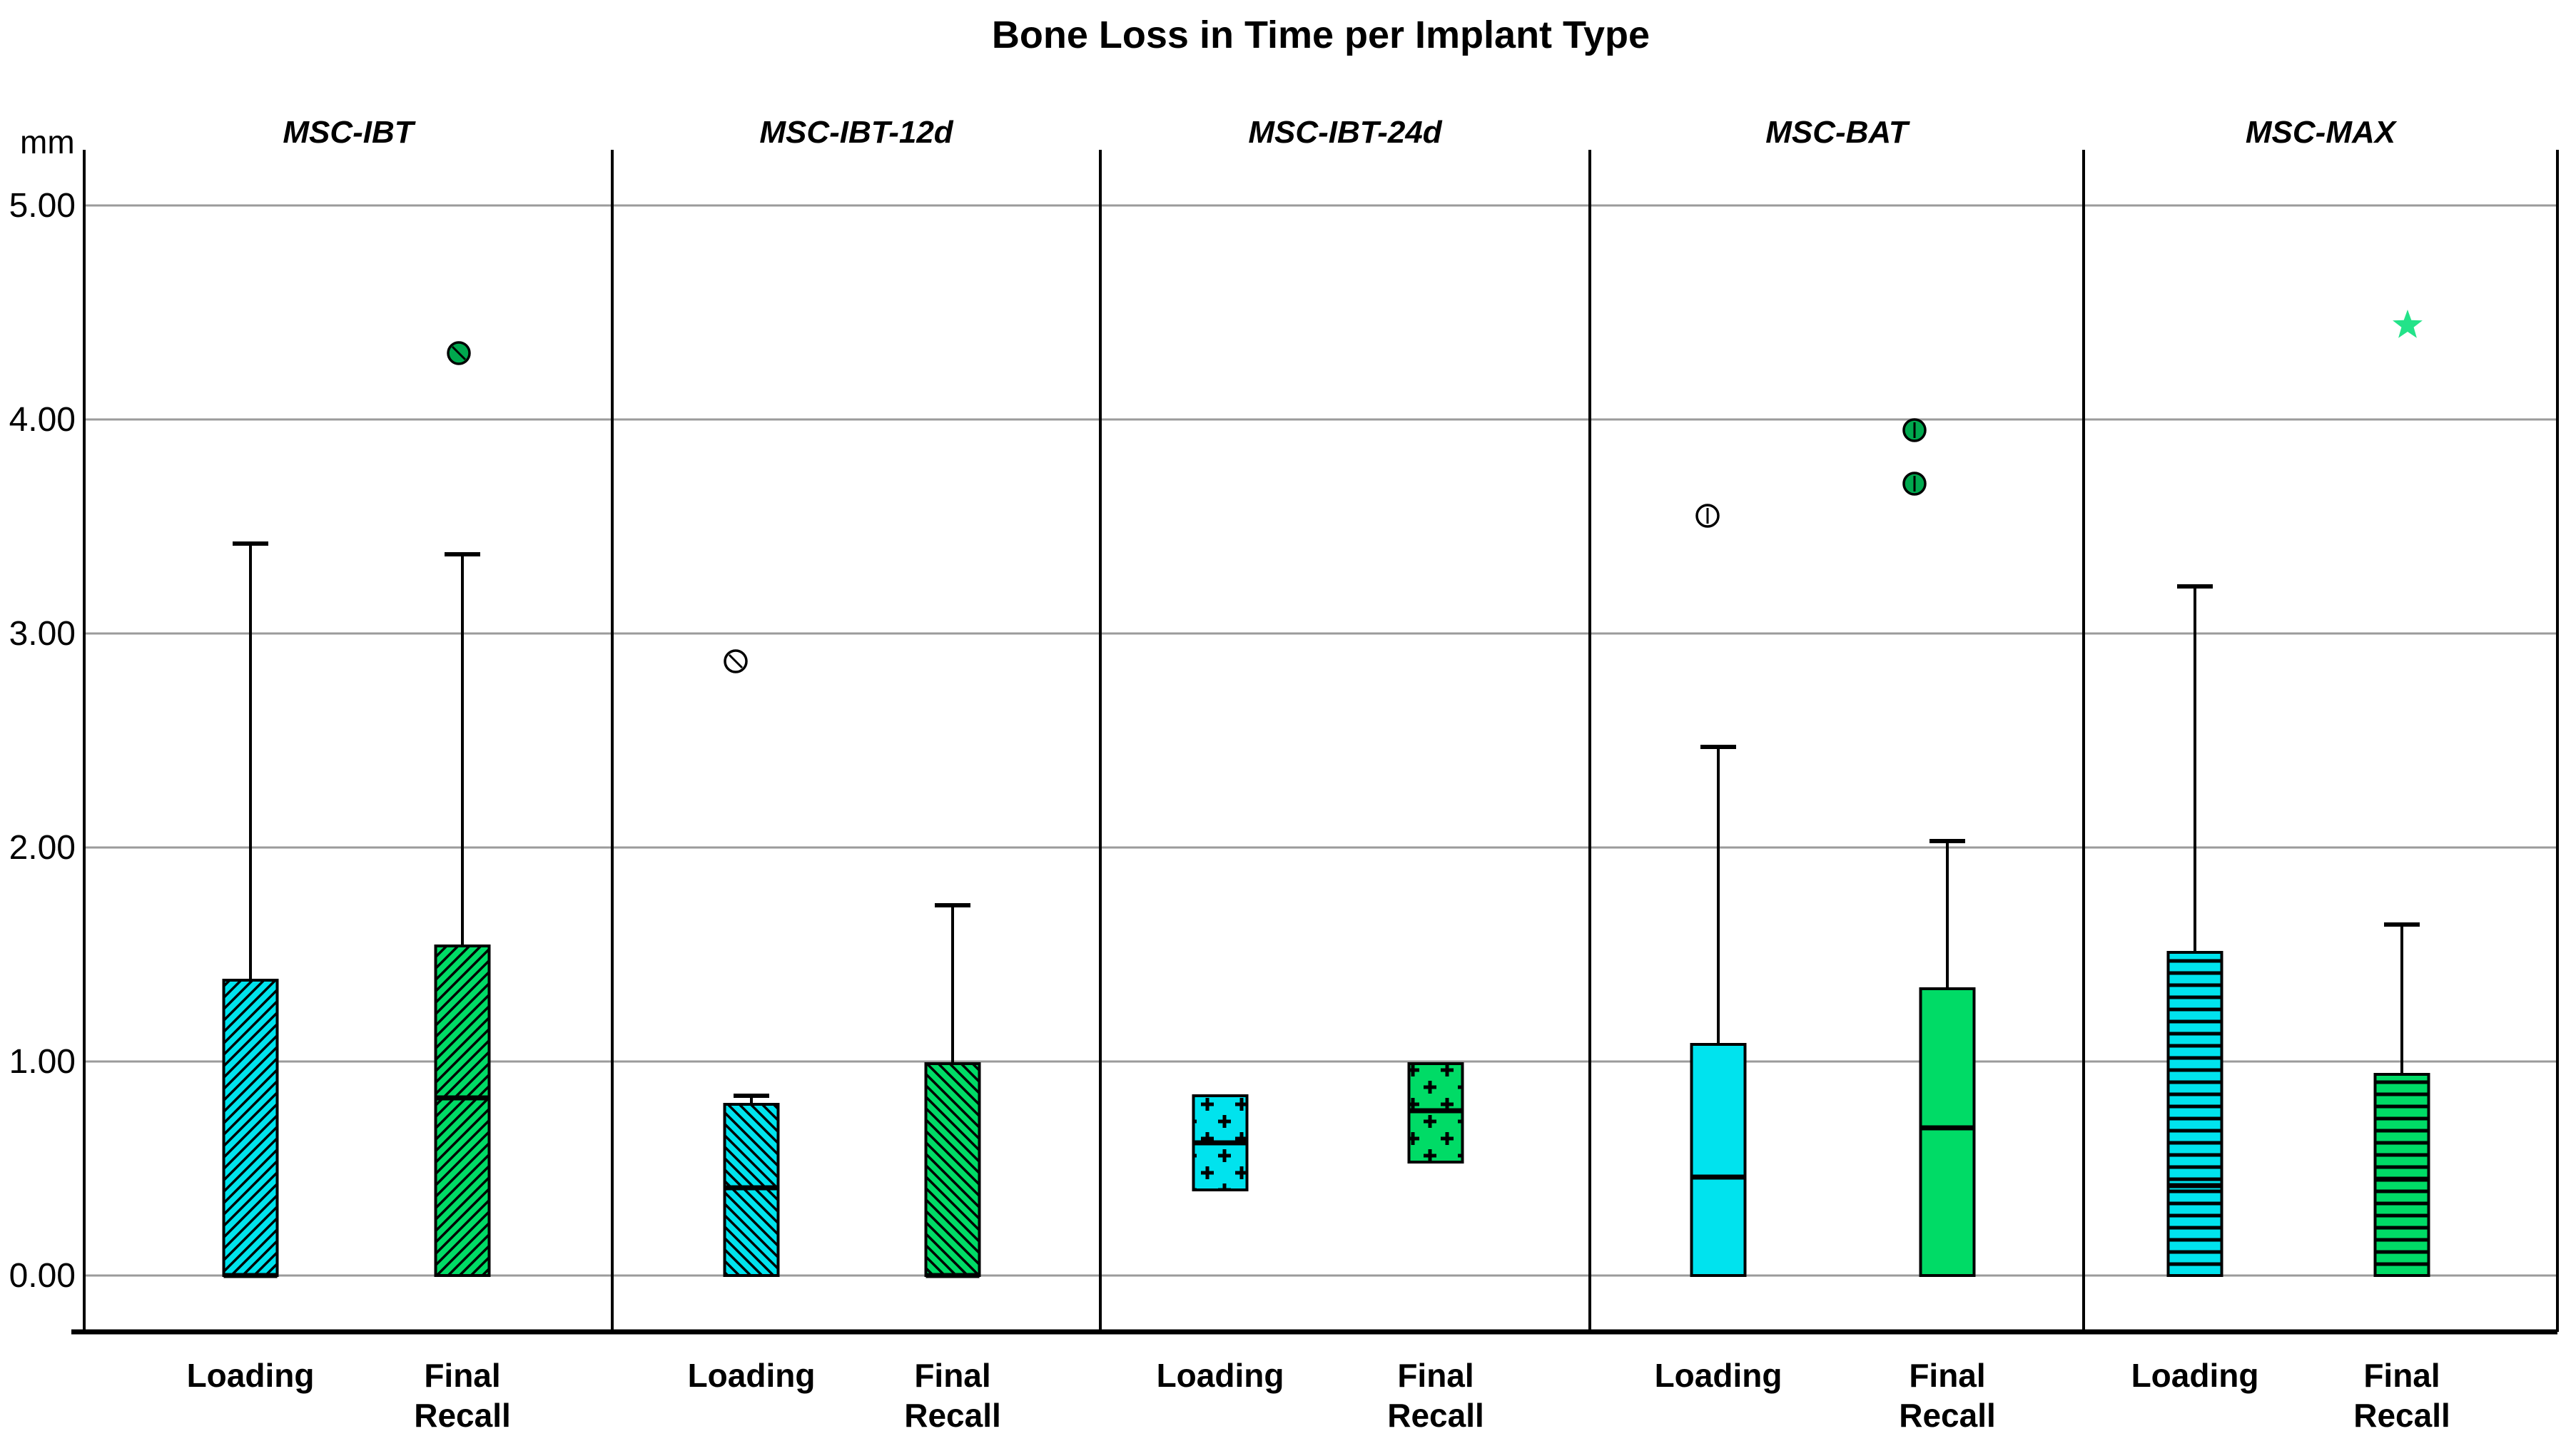  I want to click on panel-label: MSC-MAX, so click(2322, 132).